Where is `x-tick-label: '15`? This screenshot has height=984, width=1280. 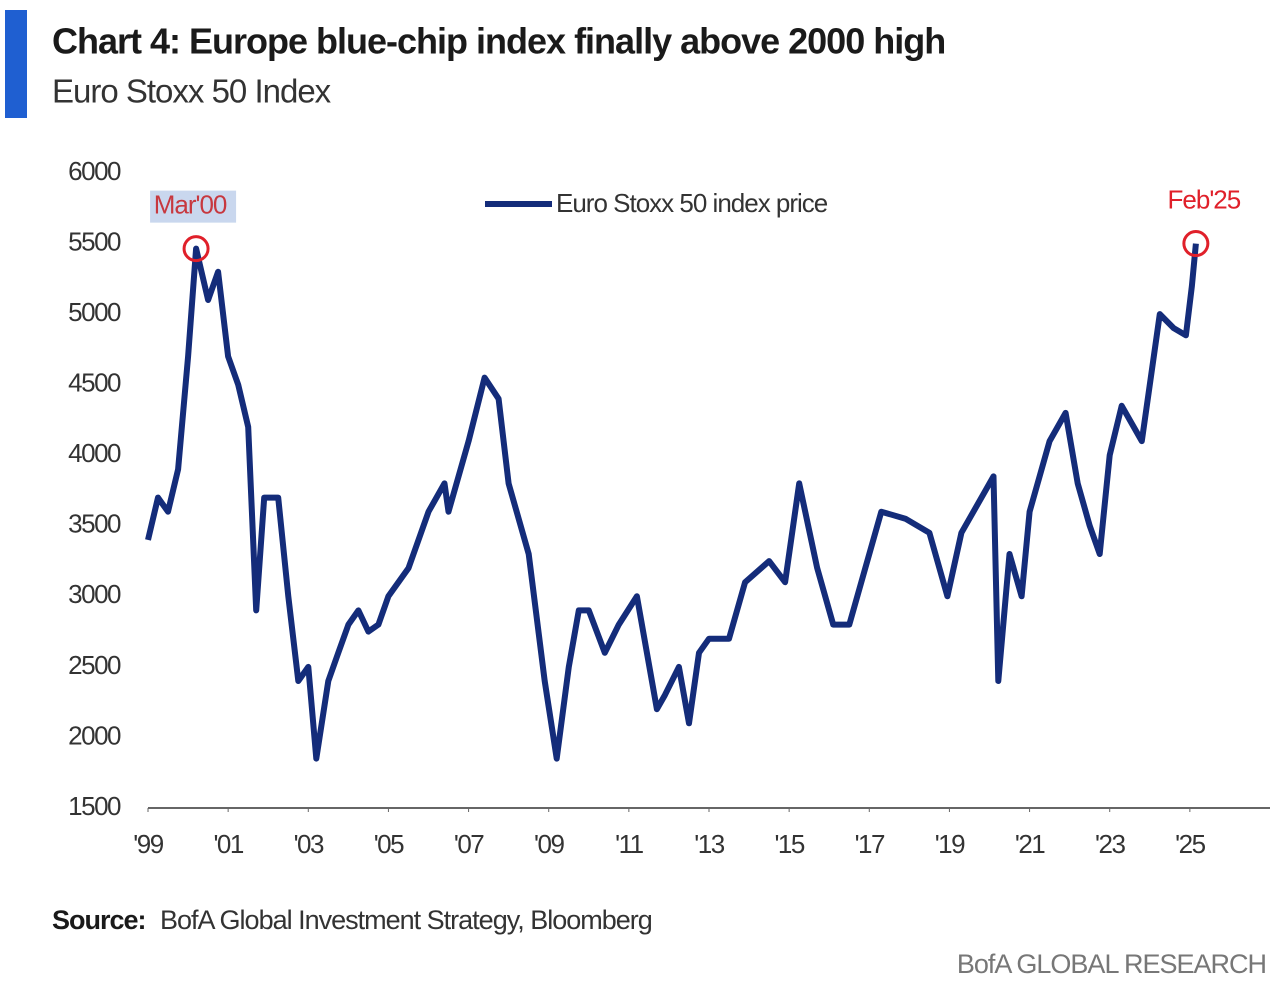 x-tick-label: '15 is located at coordinates (789, 844).